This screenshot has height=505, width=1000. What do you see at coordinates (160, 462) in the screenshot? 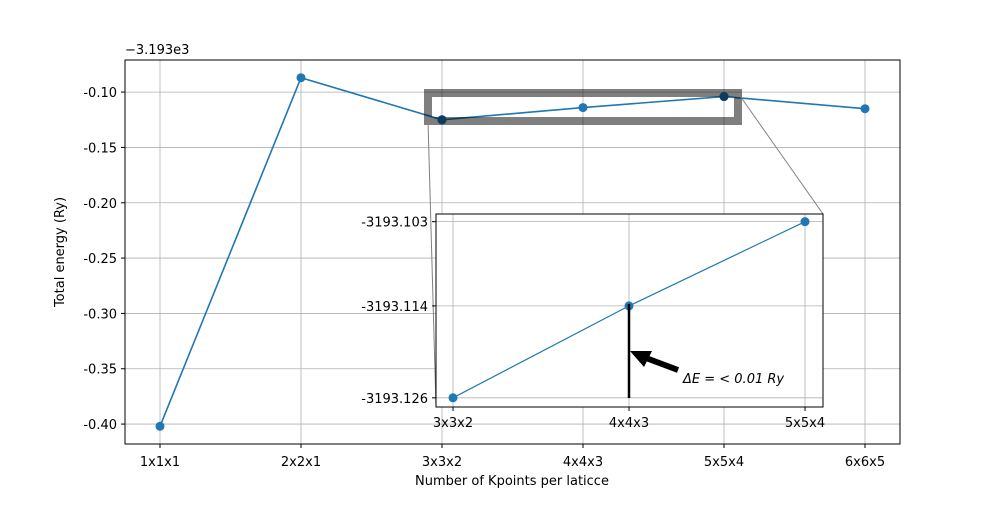
I see `main-x-tick-label: 1x1x1` at bounding box center [160, 462].